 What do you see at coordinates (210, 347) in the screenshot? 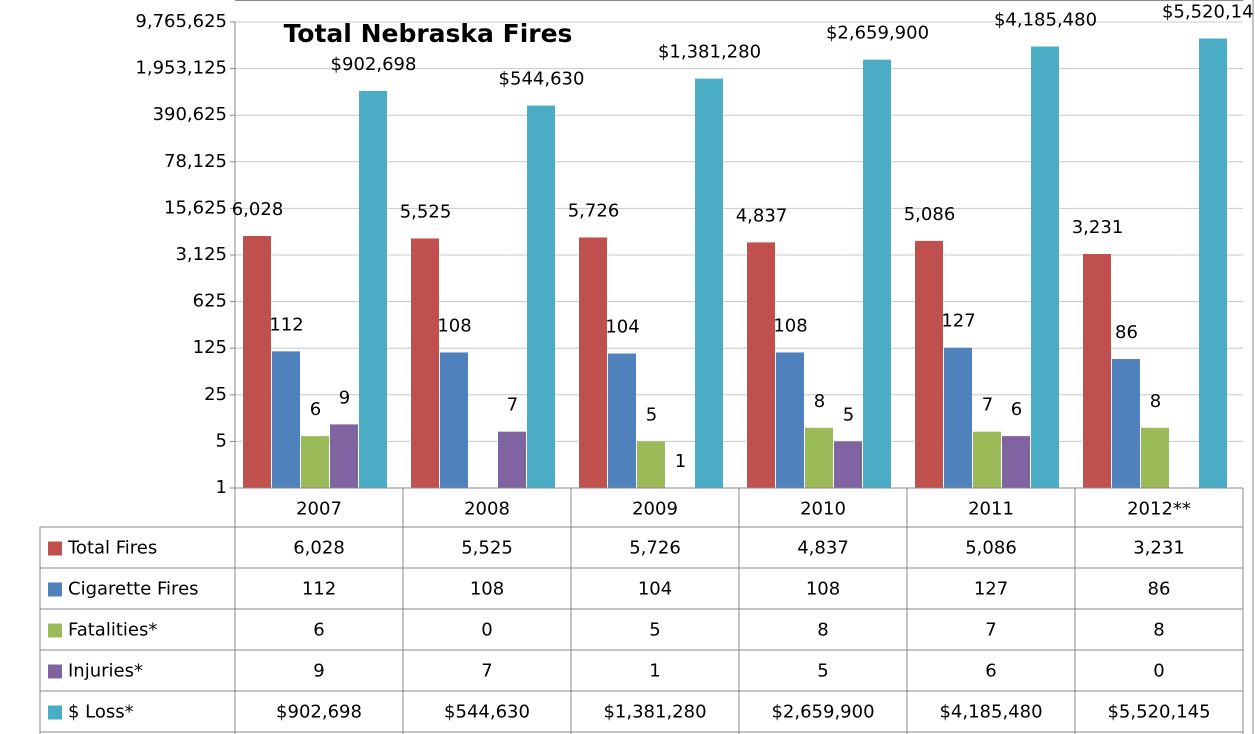
I see `y-tick-label: 125` at bounding box center [210, 347].